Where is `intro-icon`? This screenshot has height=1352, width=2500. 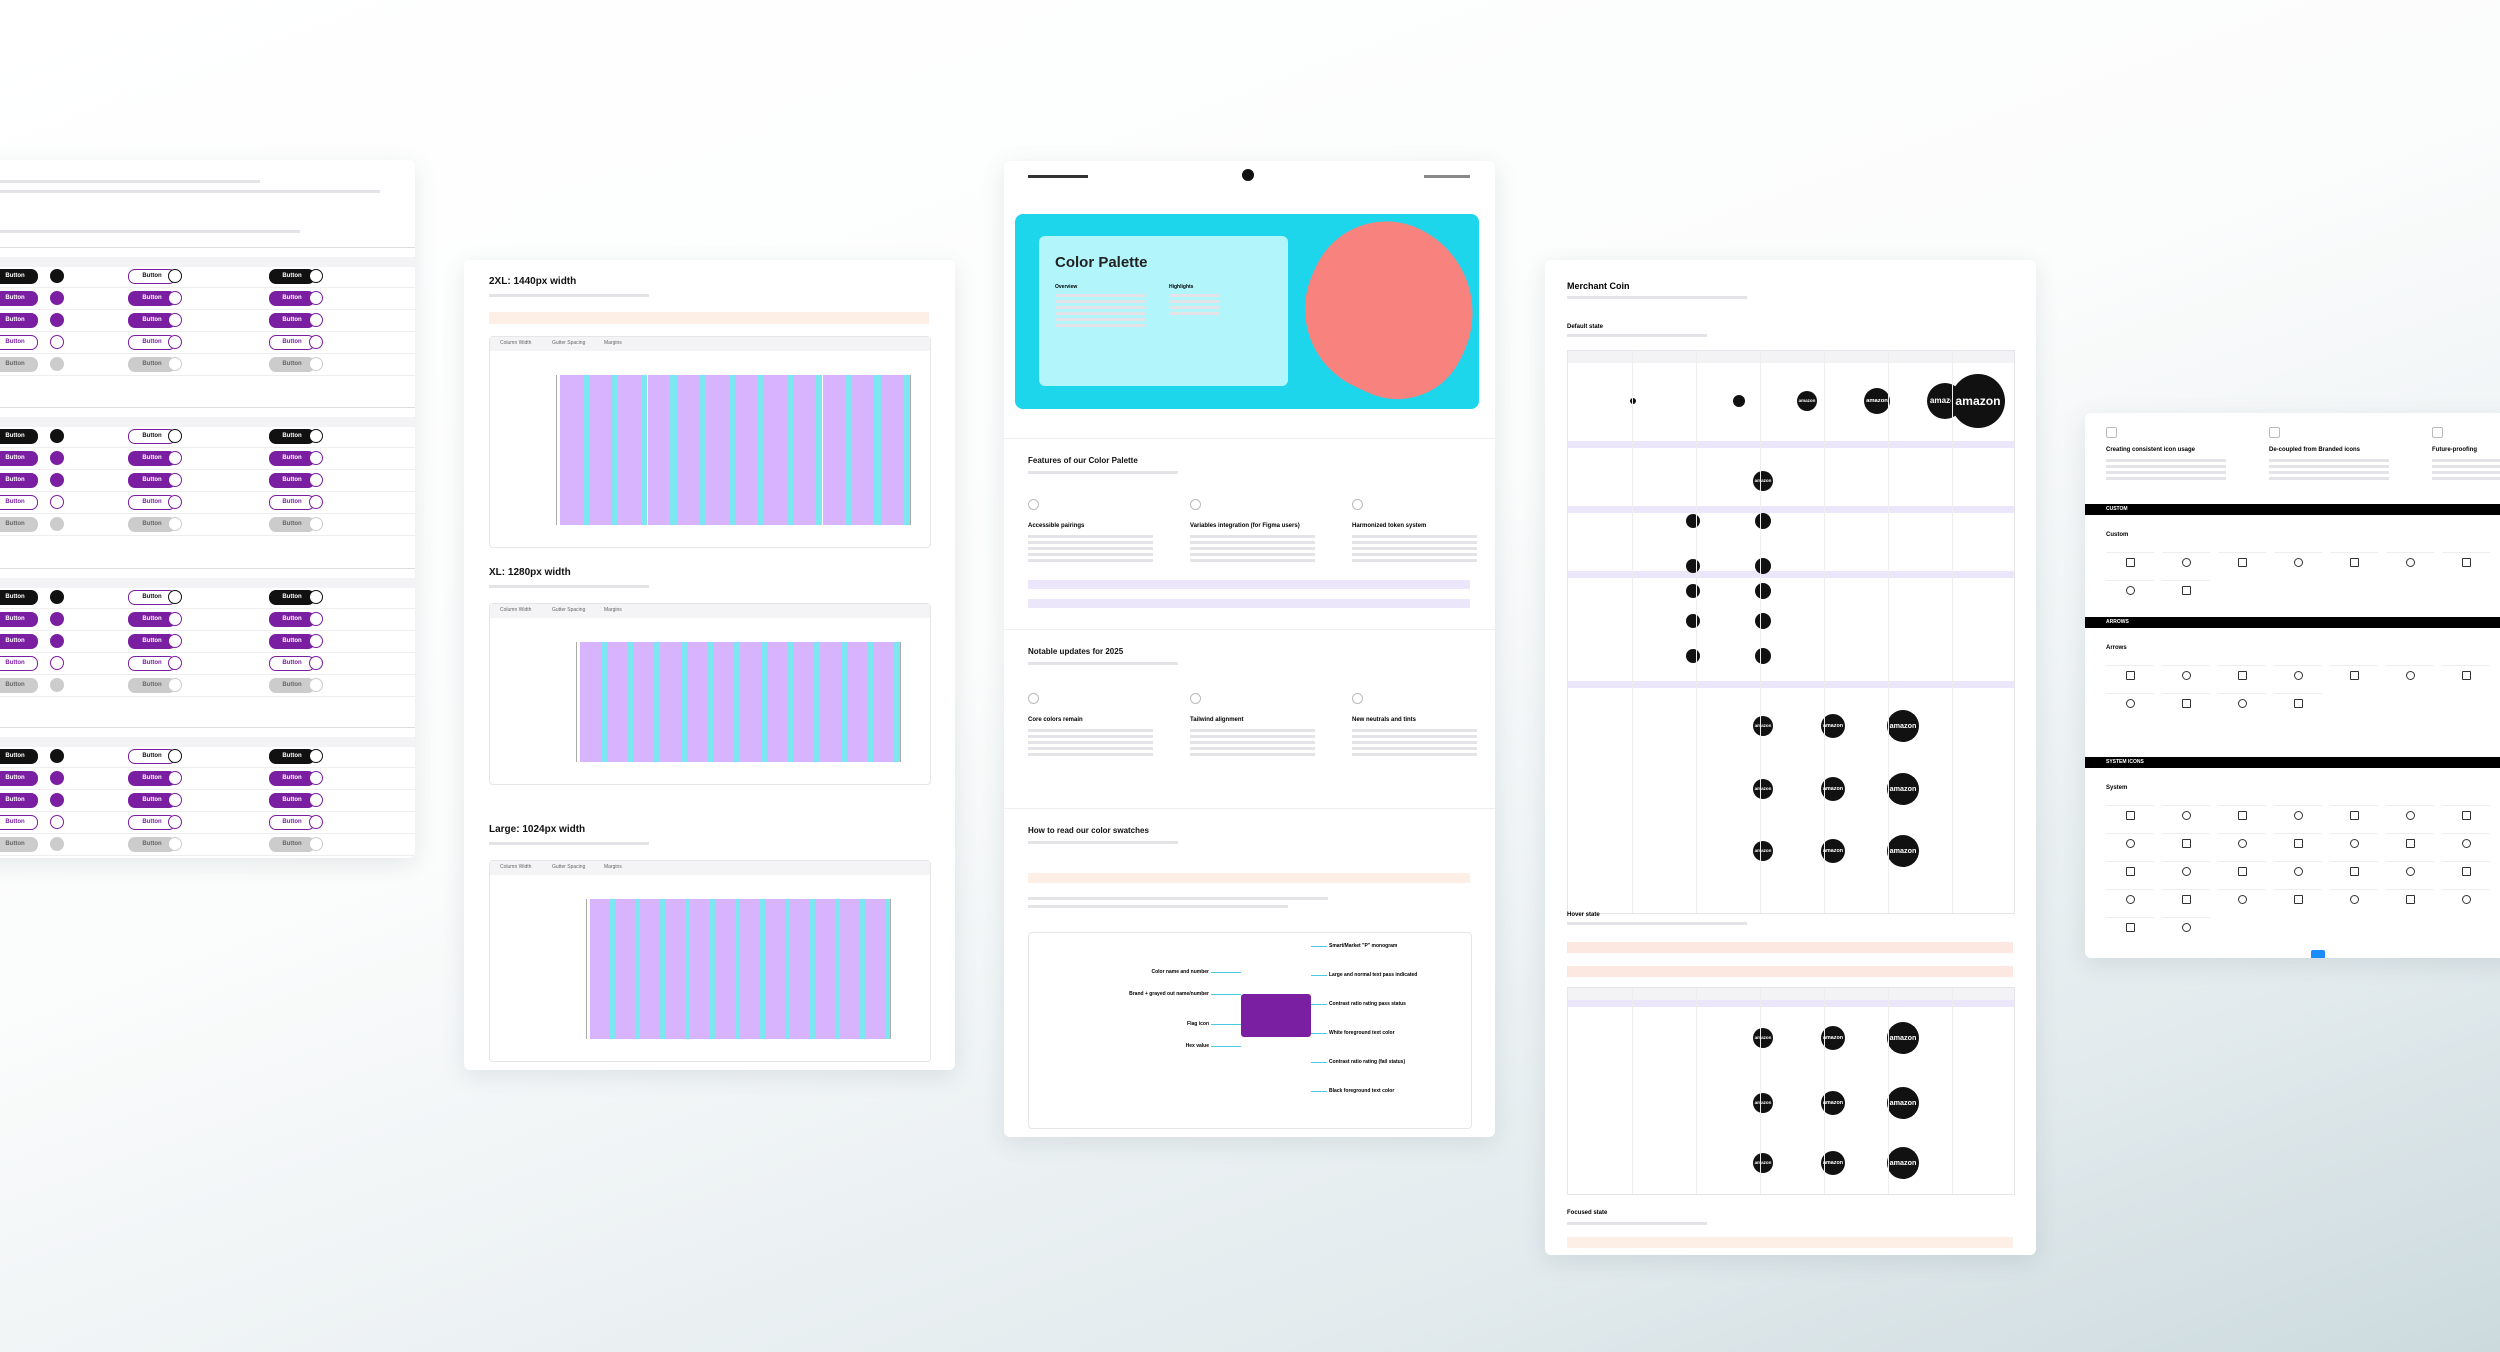
intro-icon is located at coordinates (2437, 432).